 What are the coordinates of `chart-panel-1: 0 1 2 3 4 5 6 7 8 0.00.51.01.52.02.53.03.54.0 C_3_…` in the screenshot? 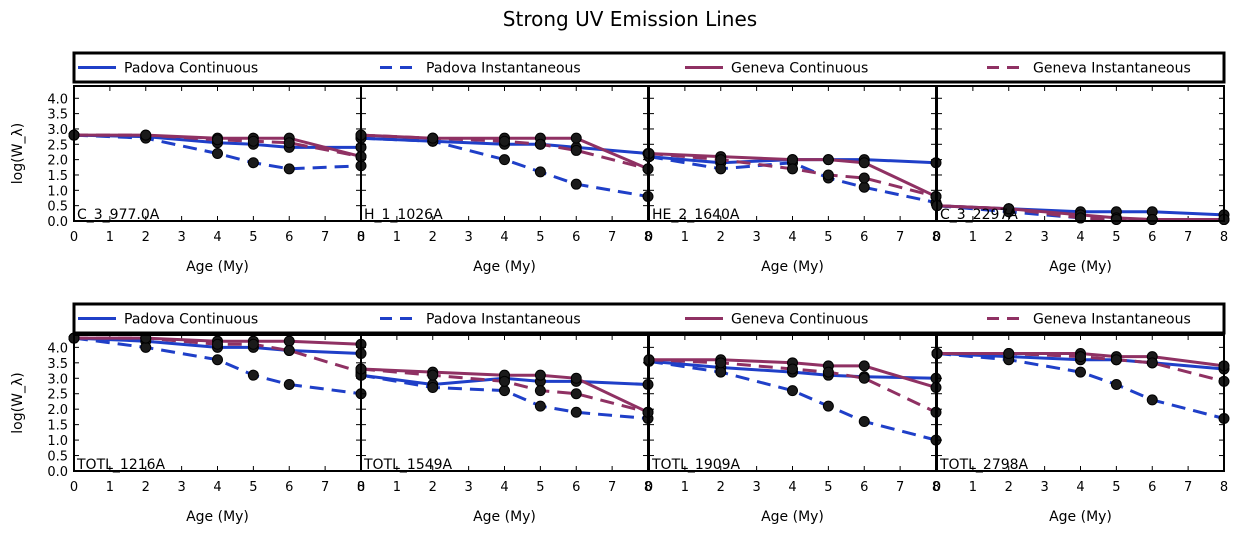 It's located at (188, 180).